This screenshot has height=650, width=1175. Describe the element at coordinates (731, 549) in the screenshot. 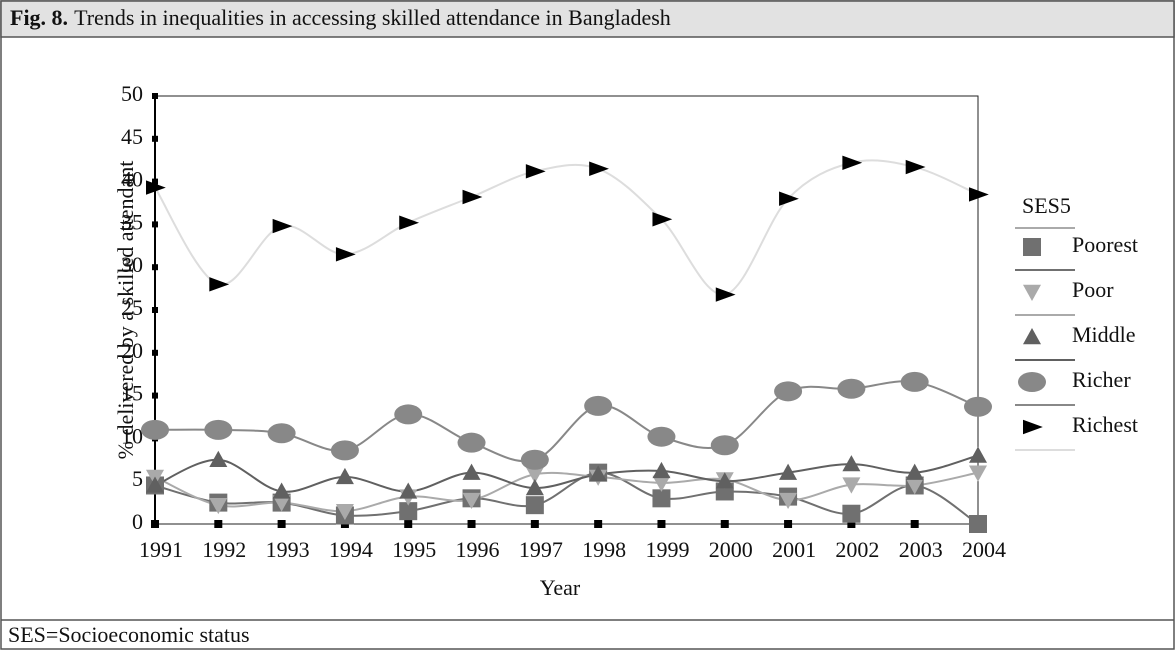

I see `x-tick-label: 2000` at that location.